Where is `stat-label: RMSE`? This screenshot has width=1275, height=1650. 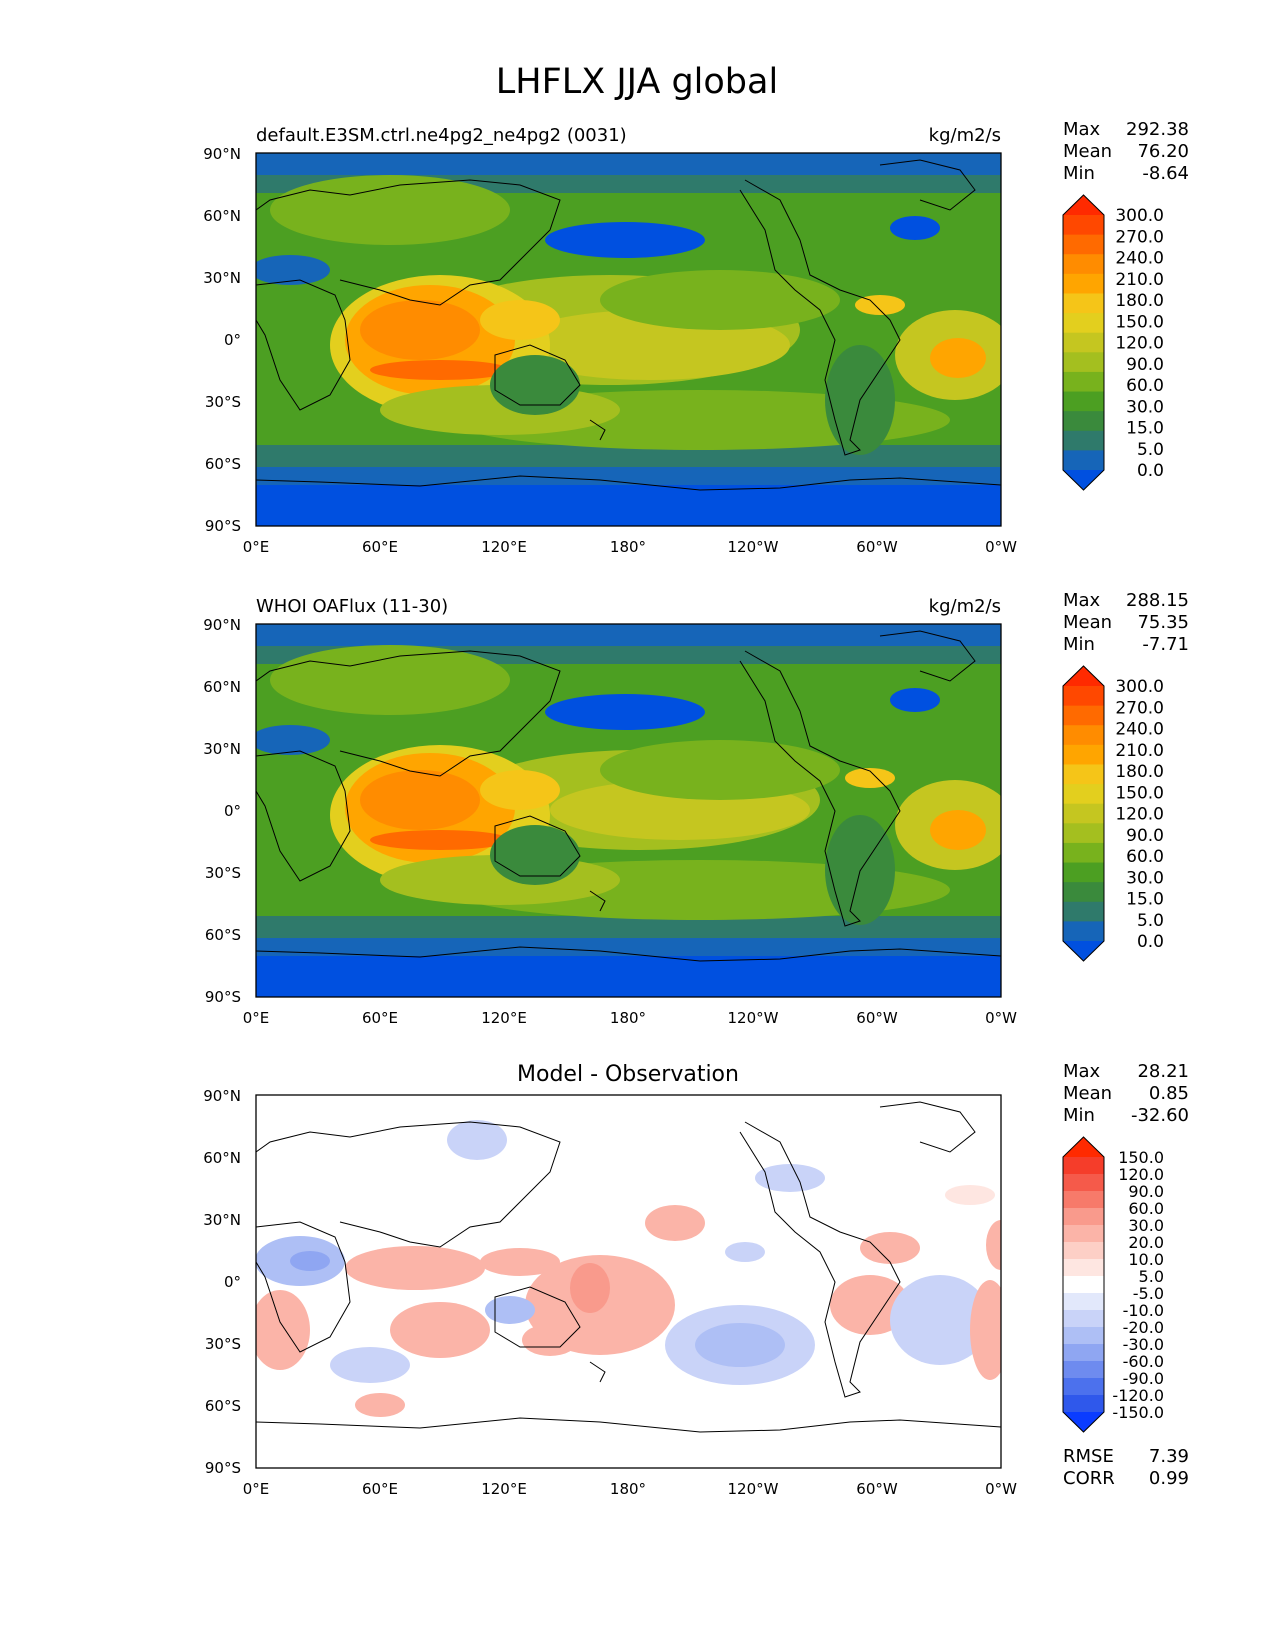
stat-label: RMSE is located at coordinates (1088, 1456).